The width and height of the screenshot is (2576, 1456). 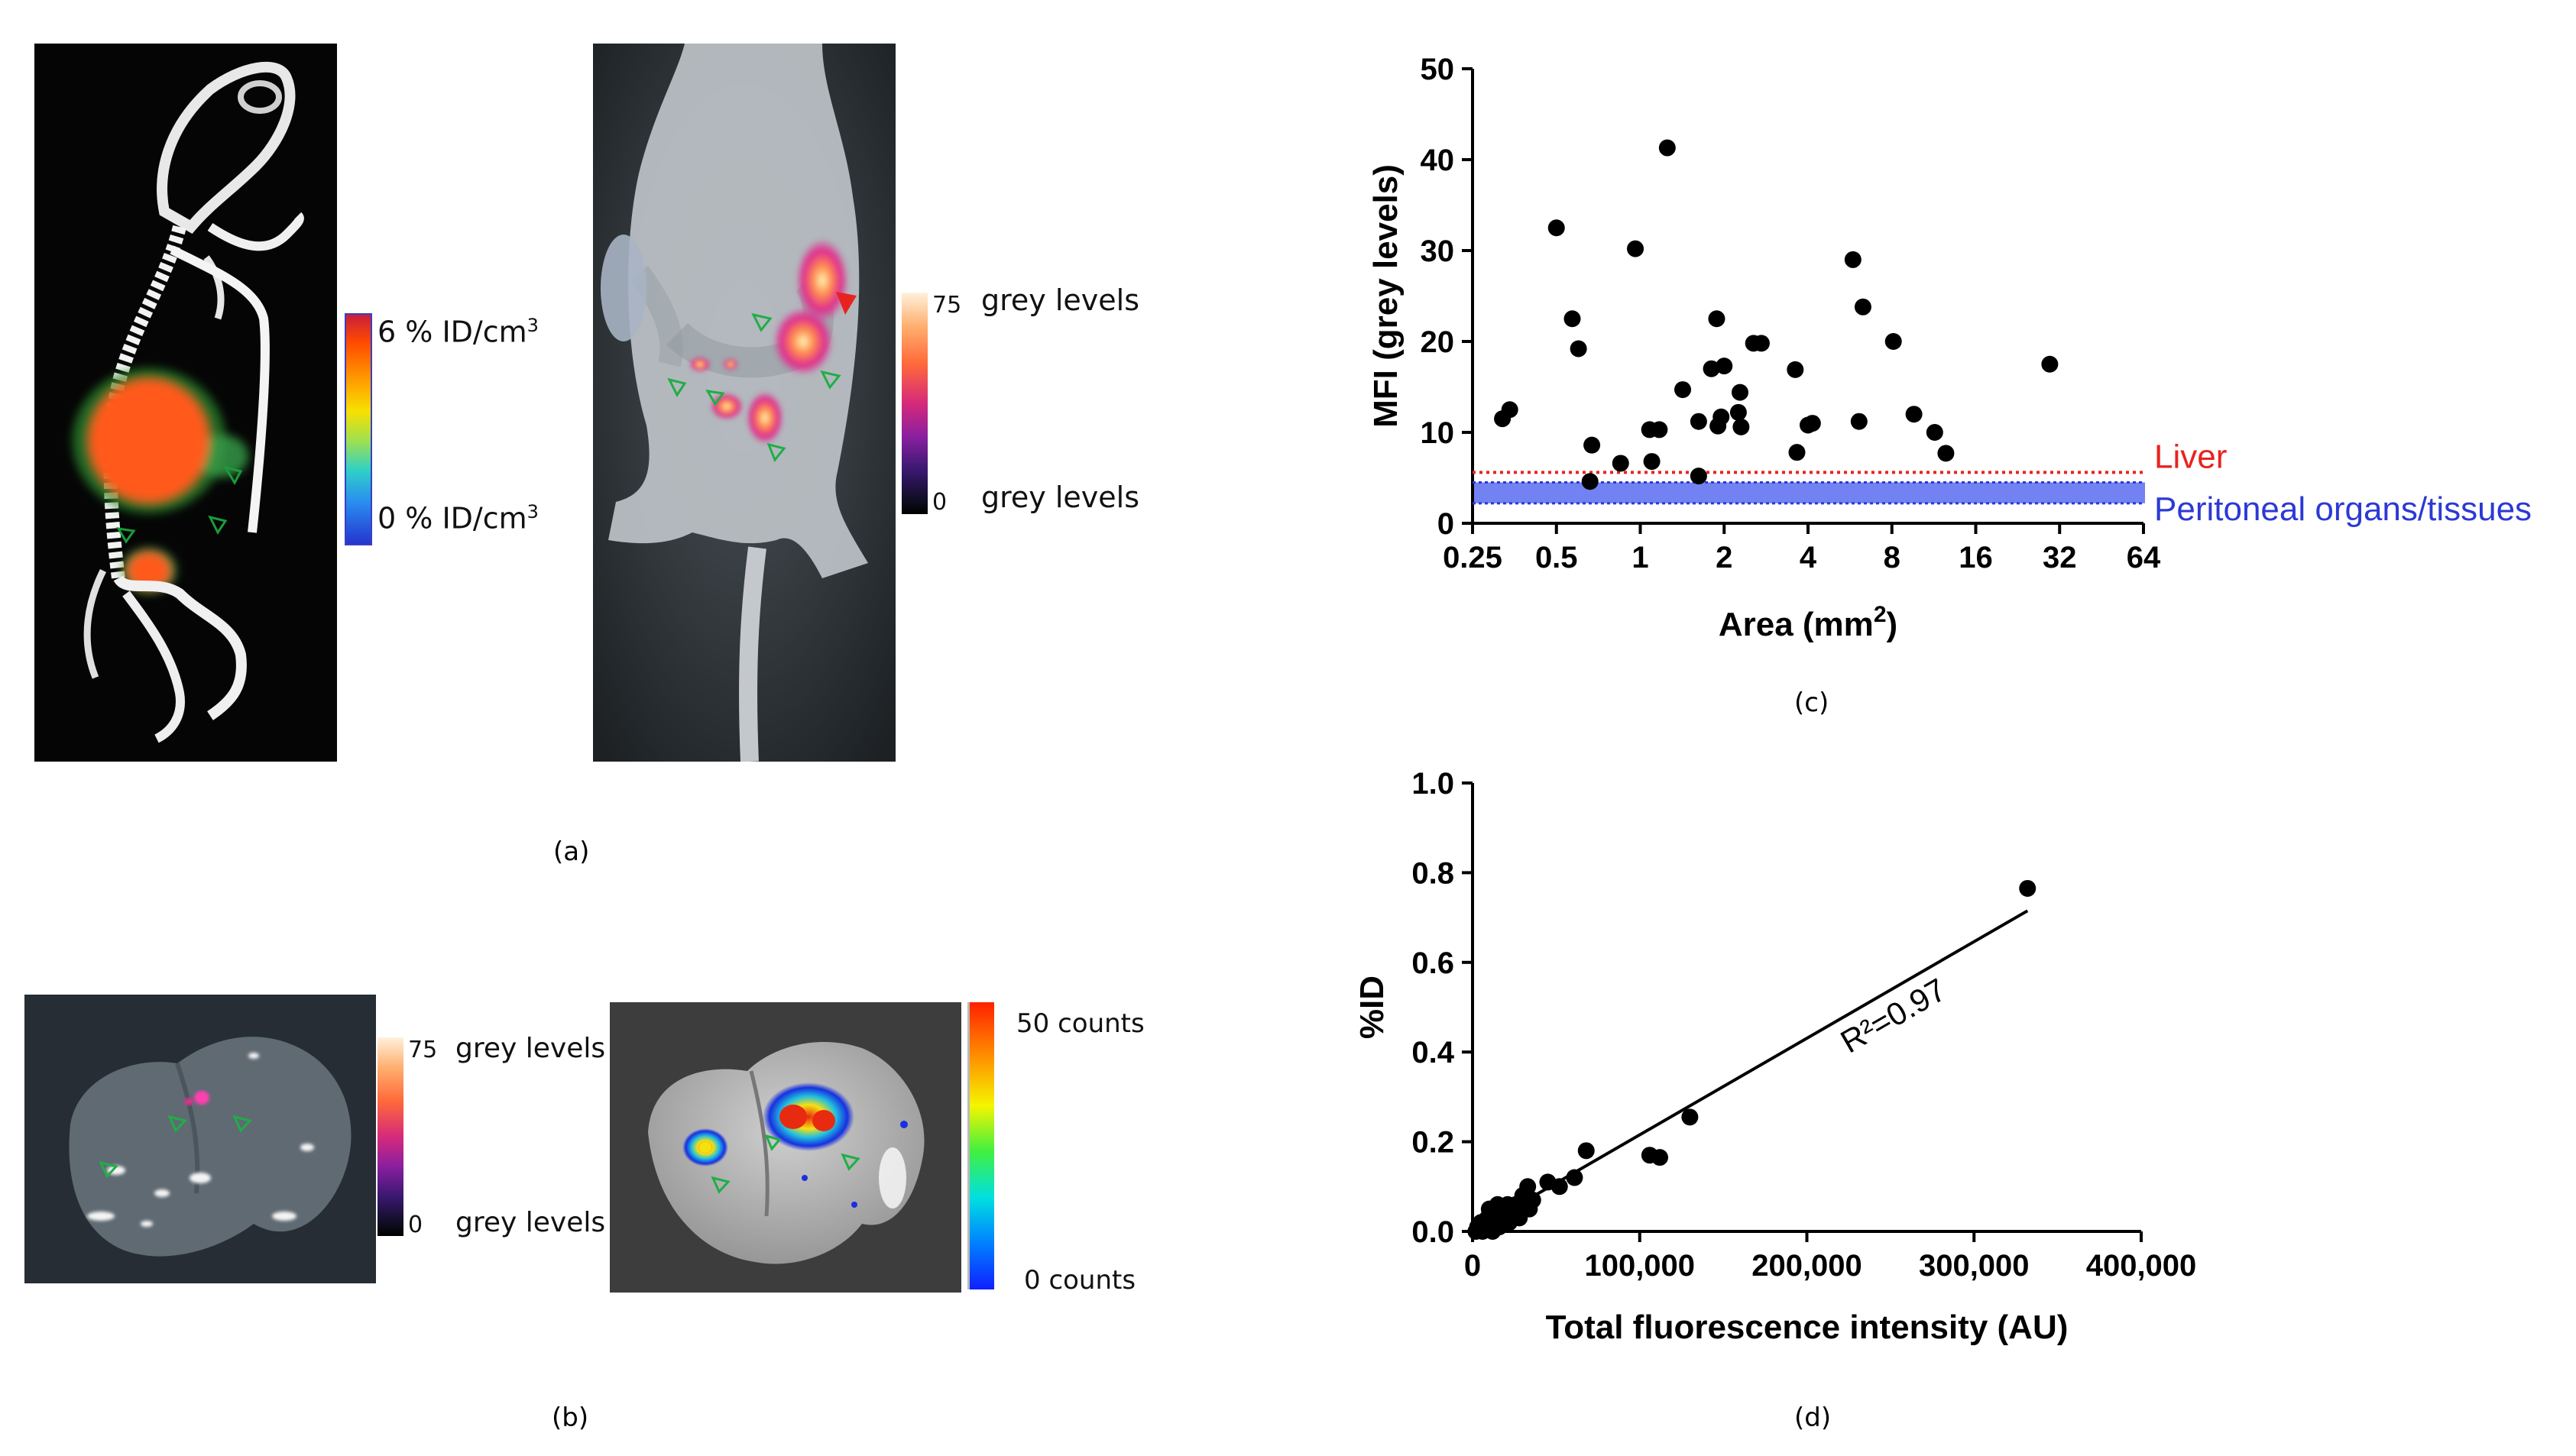 What do you see at coordinates (980, 1145) in the screenshot?
I see `counts-colorbar` at bounding box center [980, 1145].